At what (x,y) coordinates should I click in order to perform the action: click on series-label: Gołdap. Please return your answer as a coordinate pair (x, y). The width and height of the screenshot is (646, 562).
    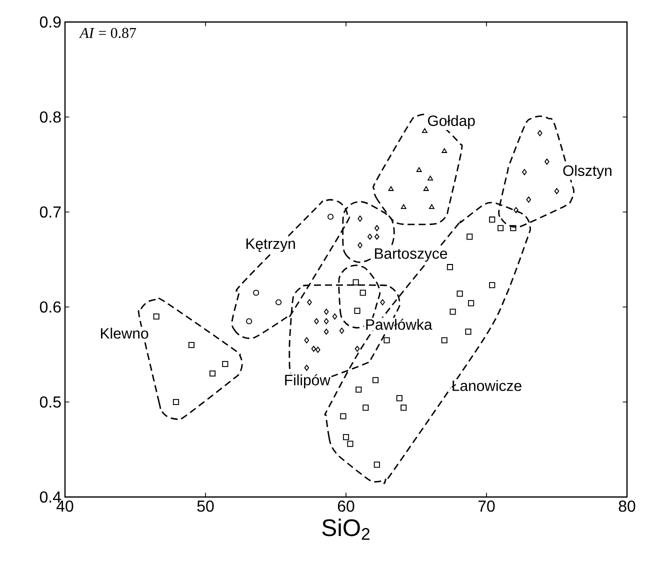
    Looking at the image, I should click on (451, 122).